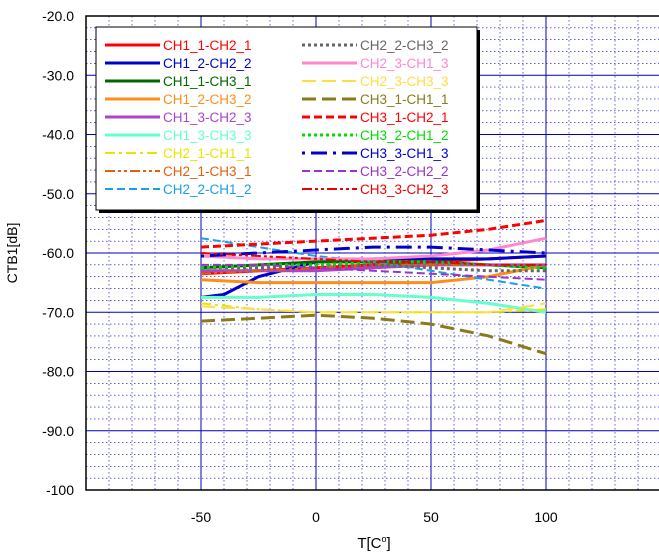 The width and height of the screenshot is (659, 555). Describe the element at coordinates (374, 517) in the screenshot. I see `x-axis-tick-labels: -50 0 50 100` at that location.